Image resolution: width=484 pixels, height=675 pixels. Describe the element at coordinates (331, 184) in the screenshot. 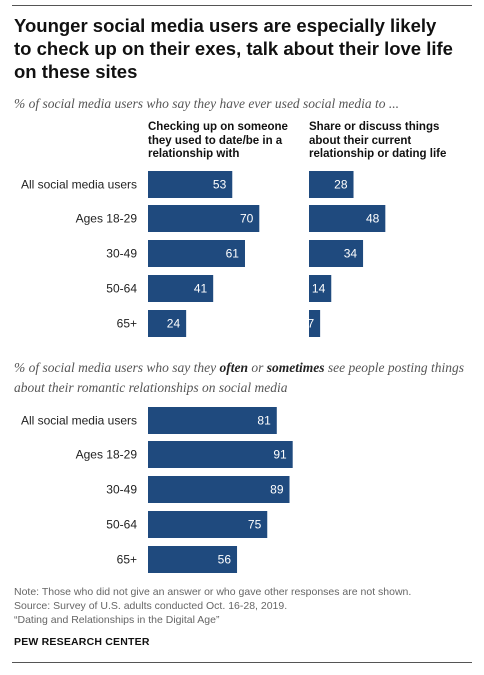

I see `chart-1-series-1-bar-all-social-media-users` at that location.